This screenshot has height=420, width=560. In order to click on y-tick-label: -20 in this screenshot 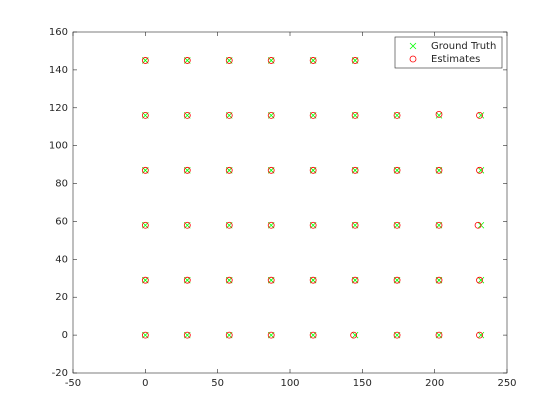, I will do `click(60, 373)`.